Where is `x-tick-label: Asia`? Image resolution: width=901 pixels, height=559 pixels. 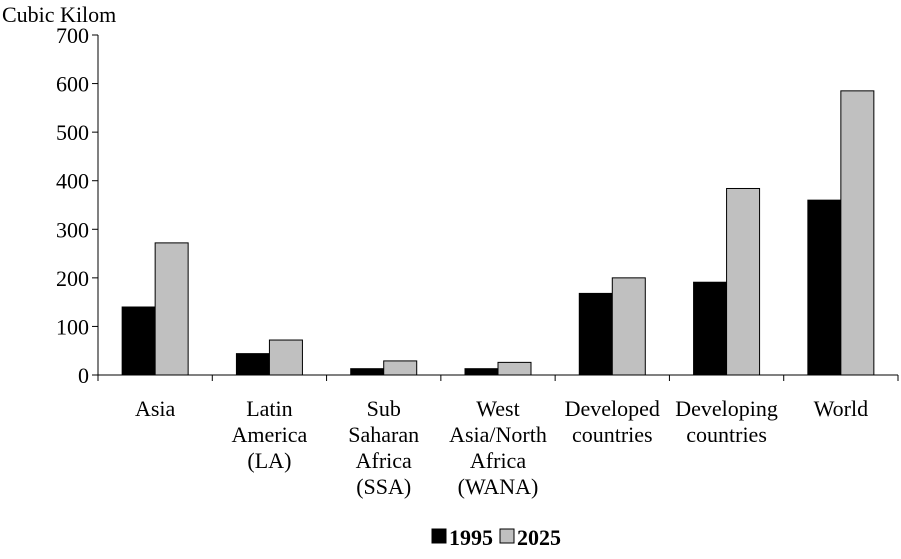
x-tick-label: Asia is located at coordinates (155, 408).